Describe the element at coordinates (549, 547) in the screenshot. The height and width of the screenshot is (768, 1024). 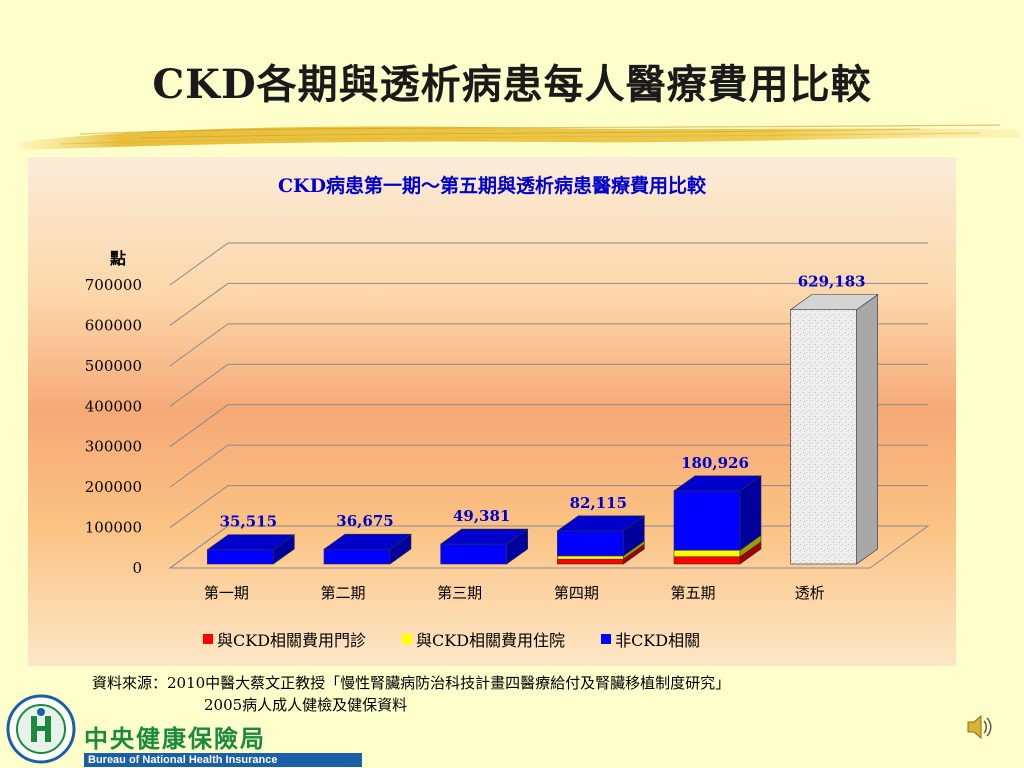
I see `chart-floor` at that location.